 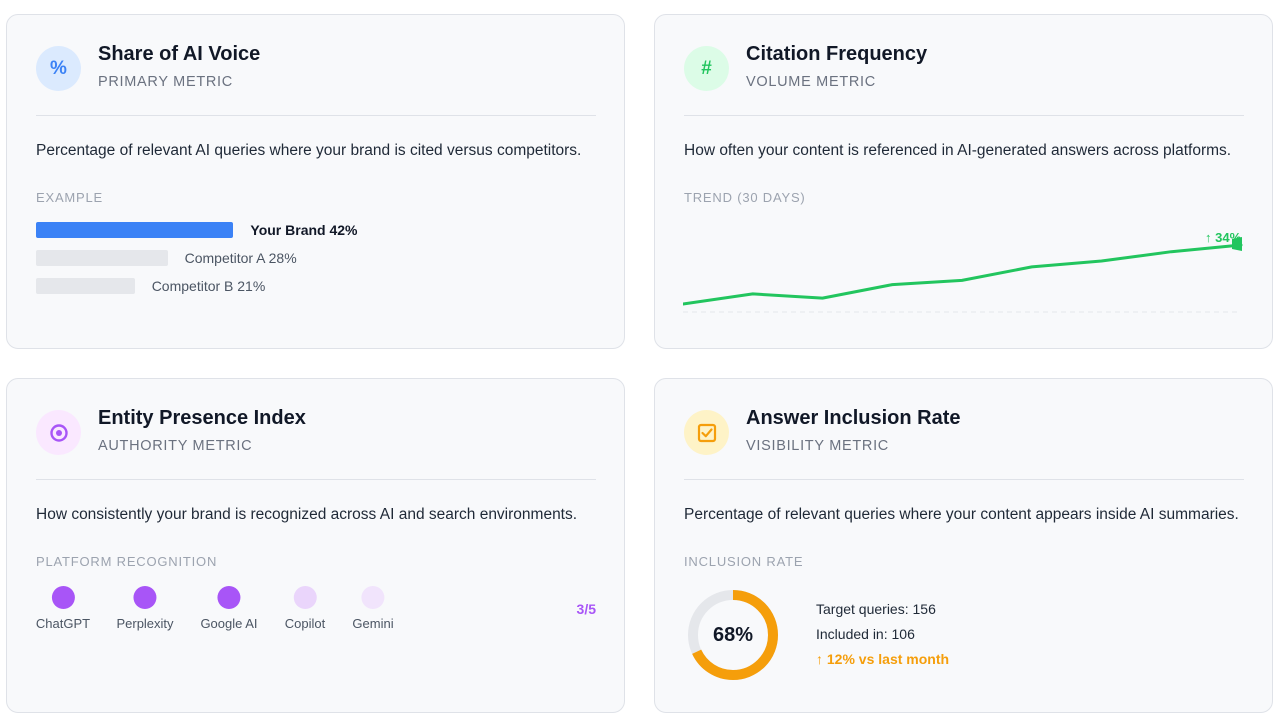 I want to click on section-label: PLATFORM RECOGNITION, so click(x=127, y=561).